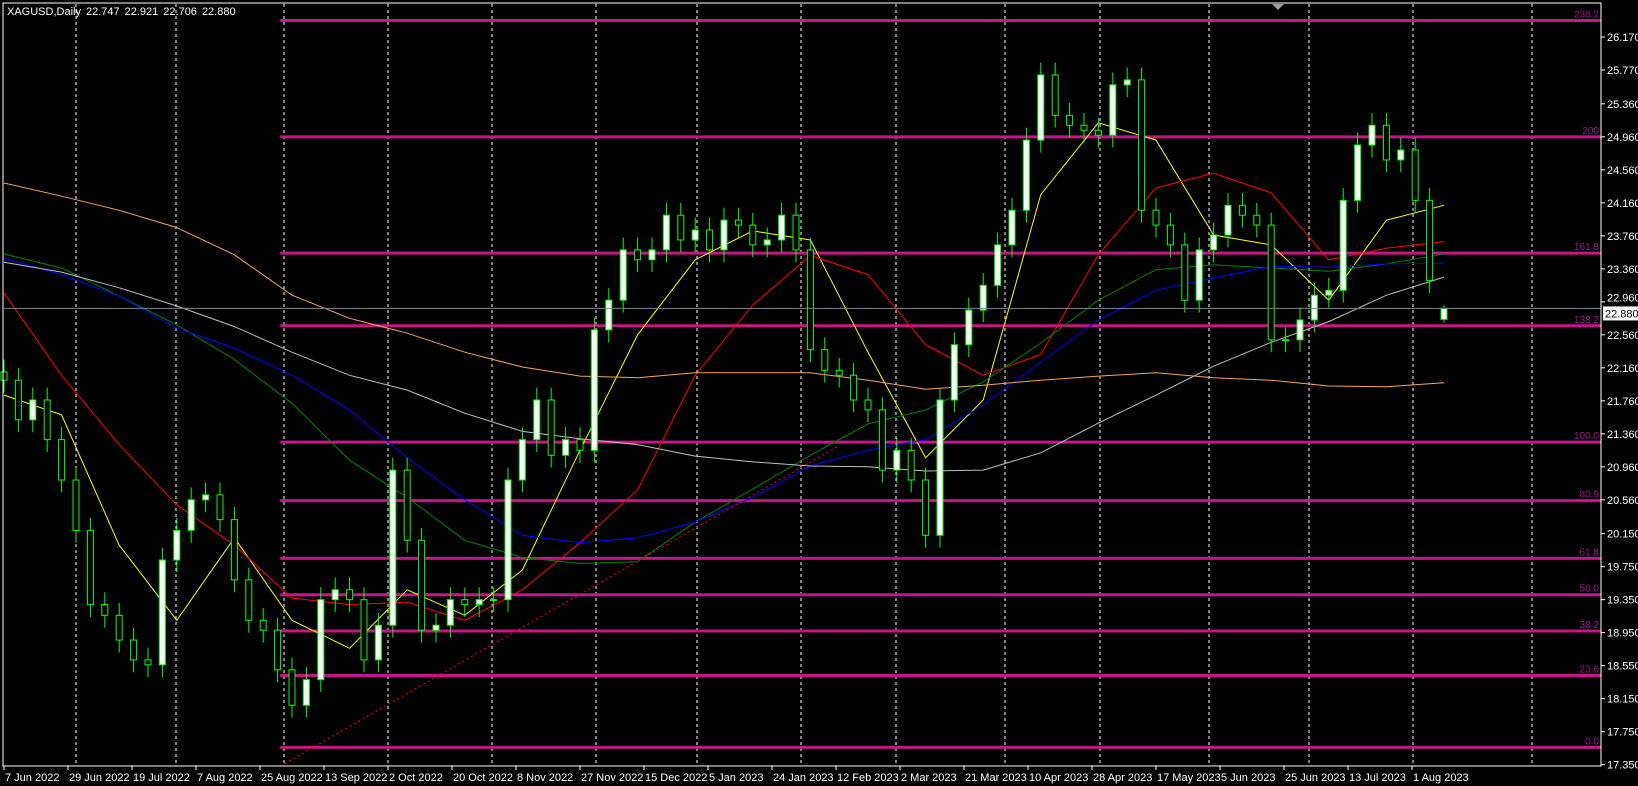  What do you see at coordinates (1622, 535) in the screenshot?
I see `price-tick-label: 20.150` at bounding box center [1622, 535].